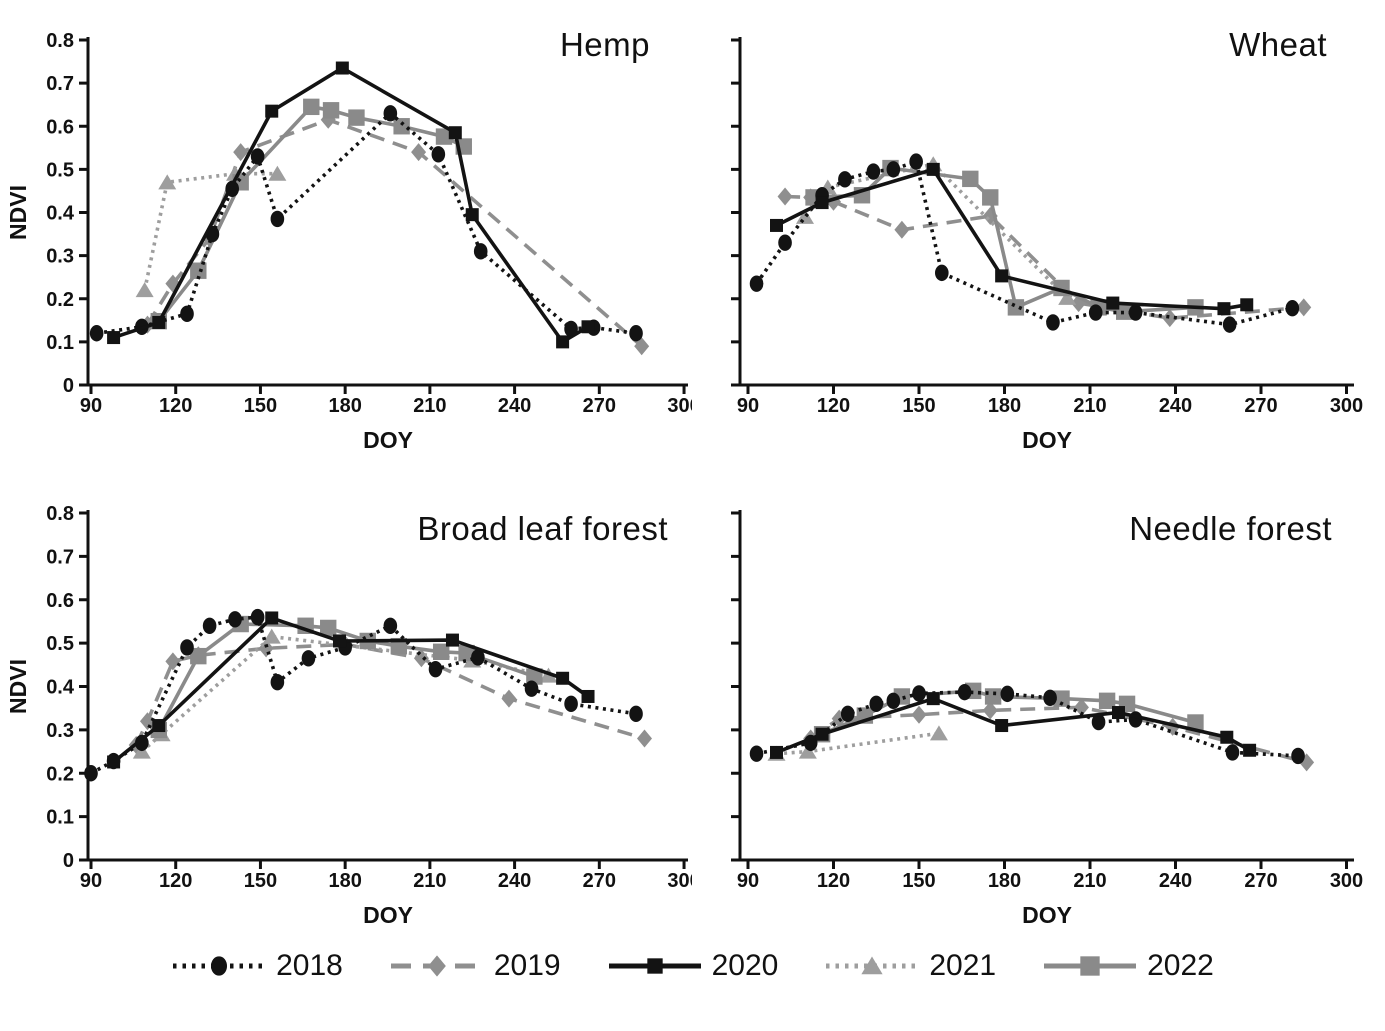 This screenshot has width=1385, height=1031. Describe the element at coordinates (60, 514) in the screenshot. I see `y-tick-label: 0.8` at that location.